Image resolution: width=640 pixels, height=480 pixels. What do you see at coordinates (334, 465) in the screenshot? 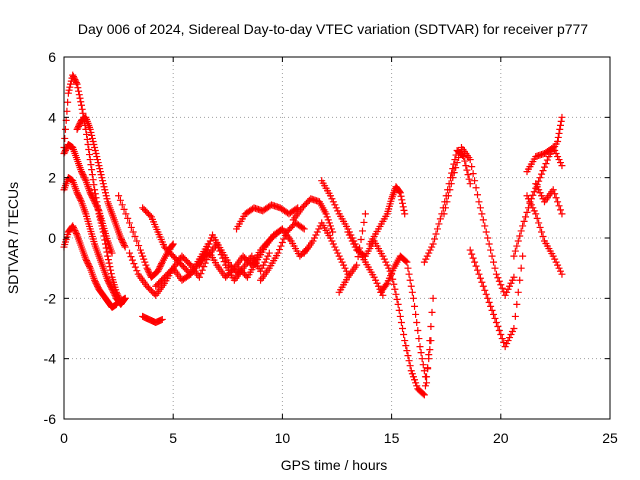
I see `x-axis-label: GPS time / hours` at bounding box center [334, 465].